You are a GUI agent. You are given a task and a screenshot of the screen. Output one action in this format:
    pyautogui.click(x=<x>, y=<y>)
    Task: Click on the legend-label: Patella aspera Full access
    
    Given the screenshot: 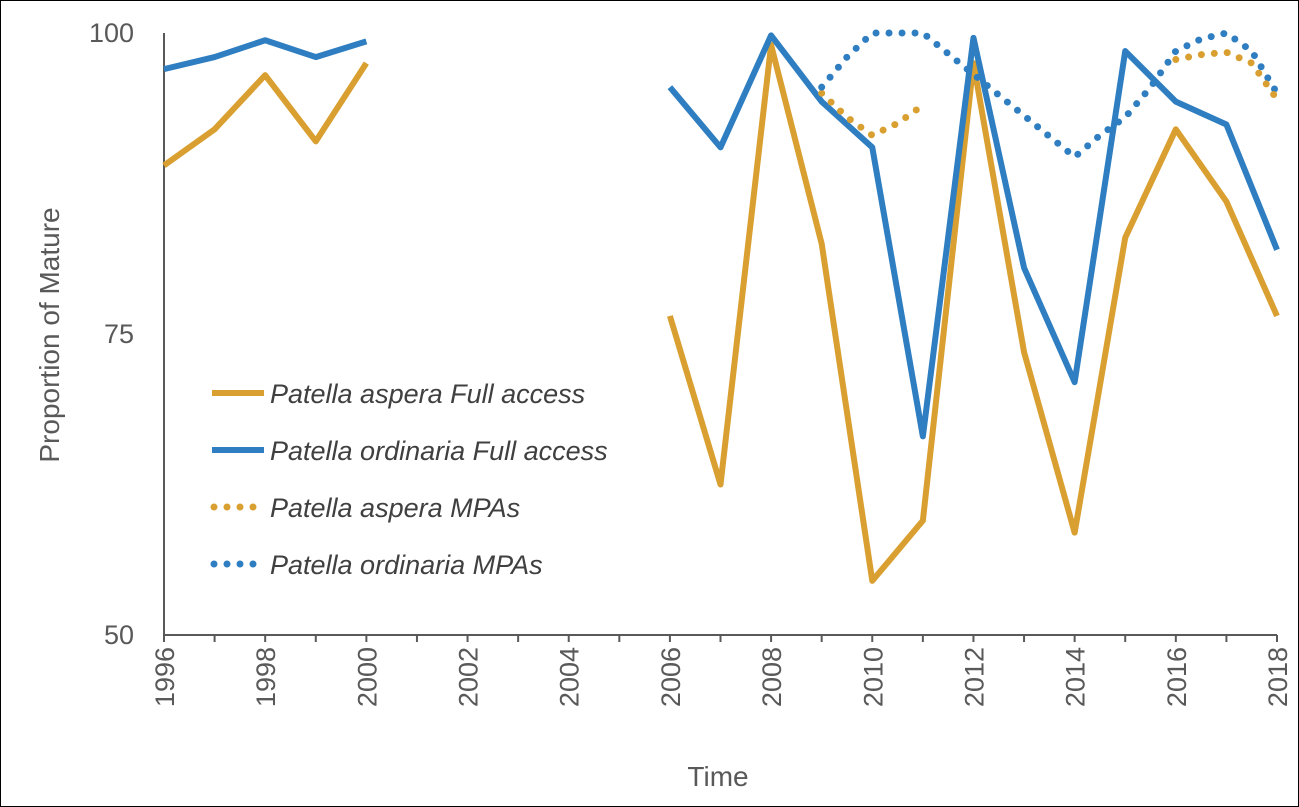 What is the action you would take?
    pyautogui.click(x=427, y=394)
    